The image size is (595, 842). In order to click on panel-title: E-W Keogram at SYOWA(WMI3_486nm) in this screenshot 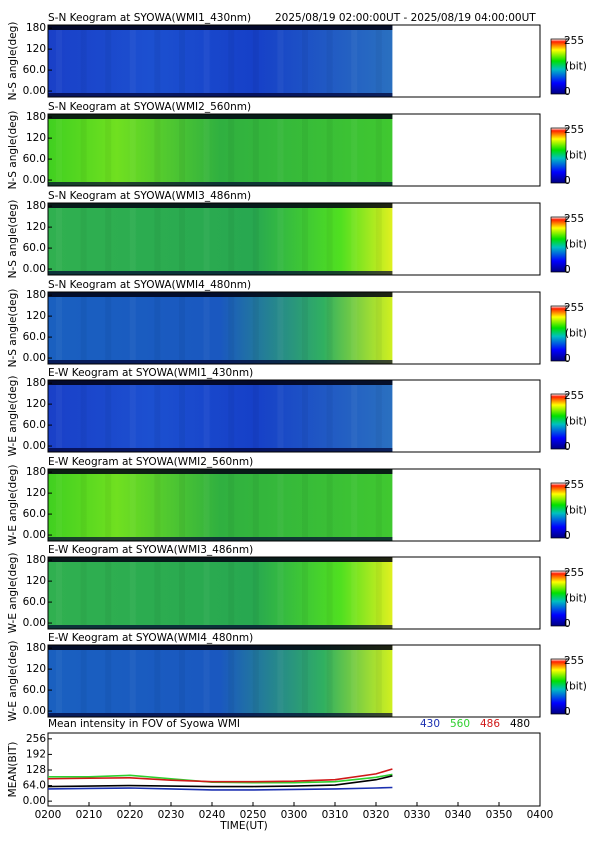, I will do `click(150, 550)`.